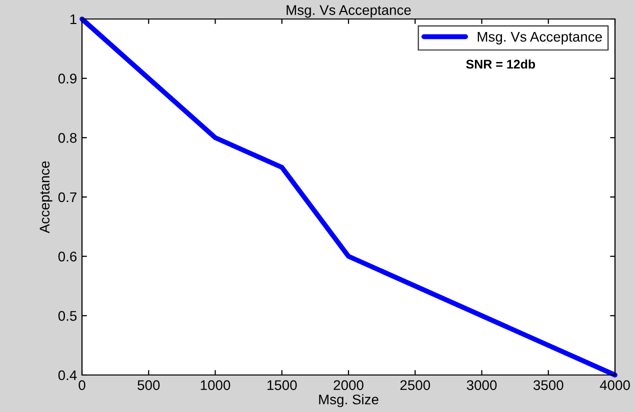 The height and width of the screenshot is (412, 635). Describe the element at coordinates (481, 385) in the screenshot. I see `x-tick-label: 3000` at that location.